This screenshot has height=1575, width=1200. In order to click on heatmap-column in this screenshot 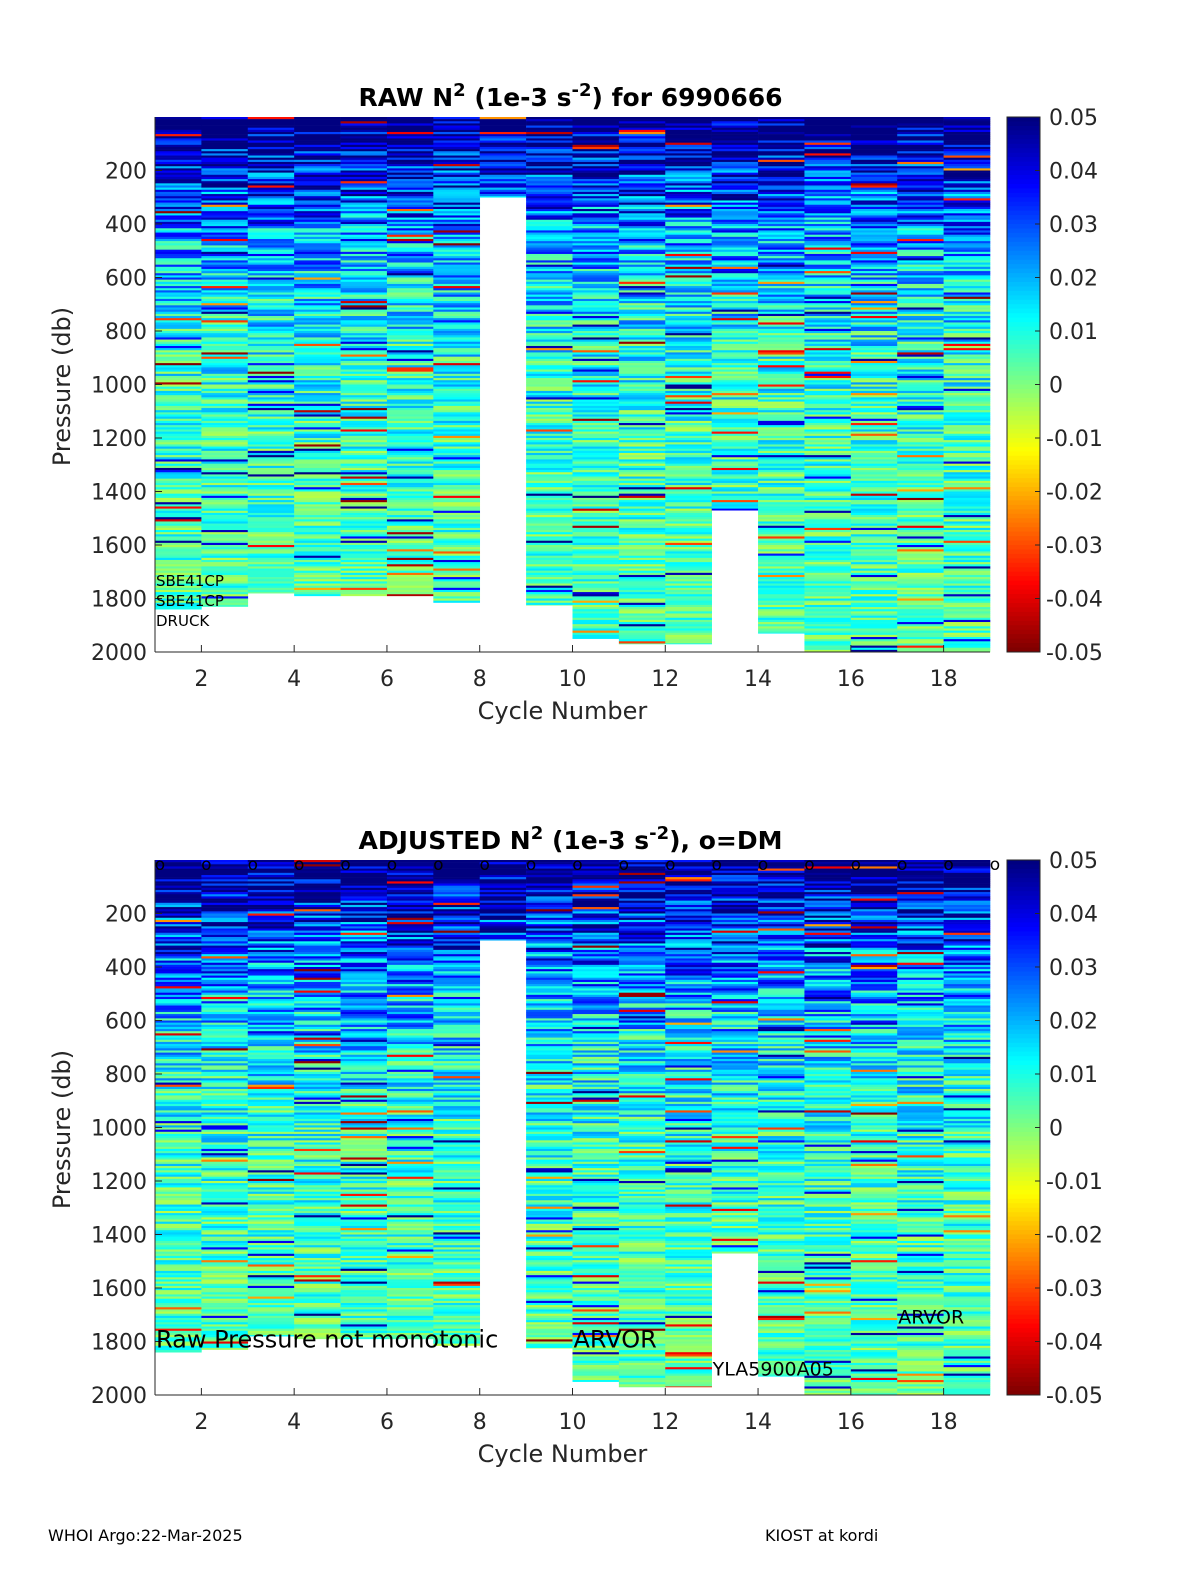, I will do `click(781, 375)`.